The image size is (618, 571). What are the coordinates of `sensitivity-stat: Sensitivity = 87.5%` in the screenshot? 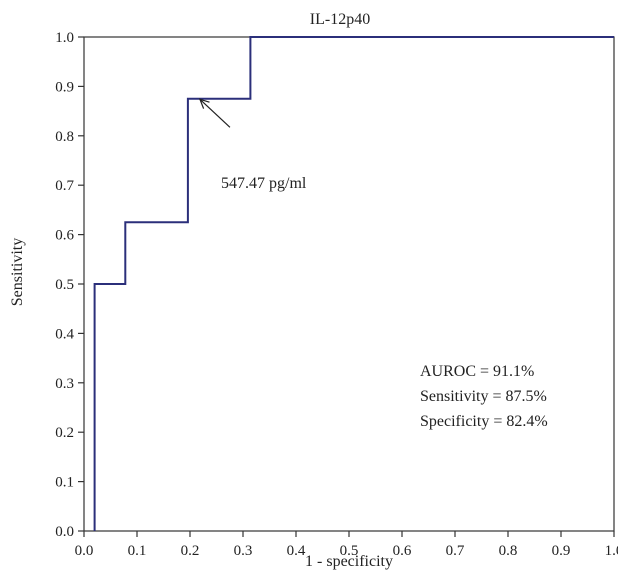 It's located at (483, 396).